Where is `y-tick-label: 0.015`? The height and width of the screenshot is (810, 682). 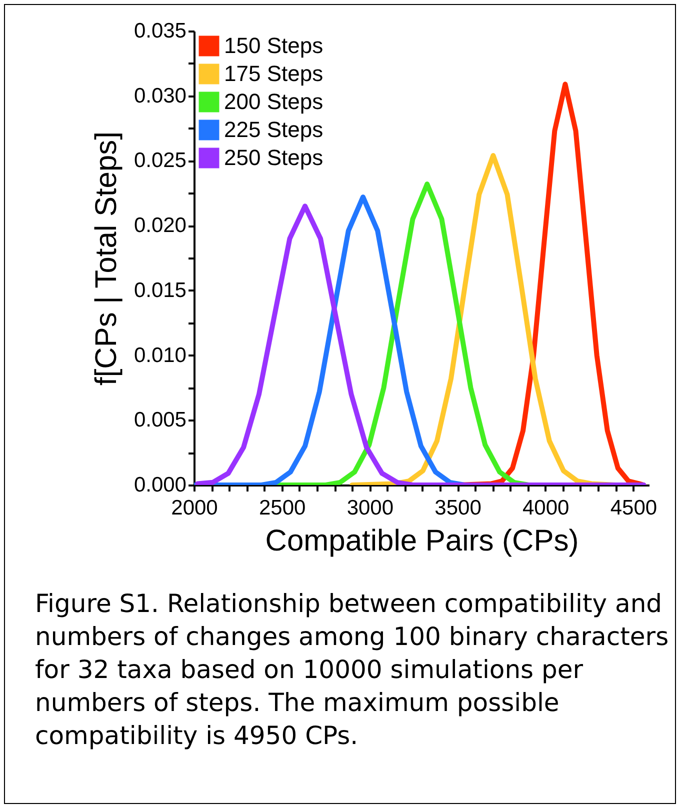 y-tick-label: 0.015 is located at coordinates (160, 290).